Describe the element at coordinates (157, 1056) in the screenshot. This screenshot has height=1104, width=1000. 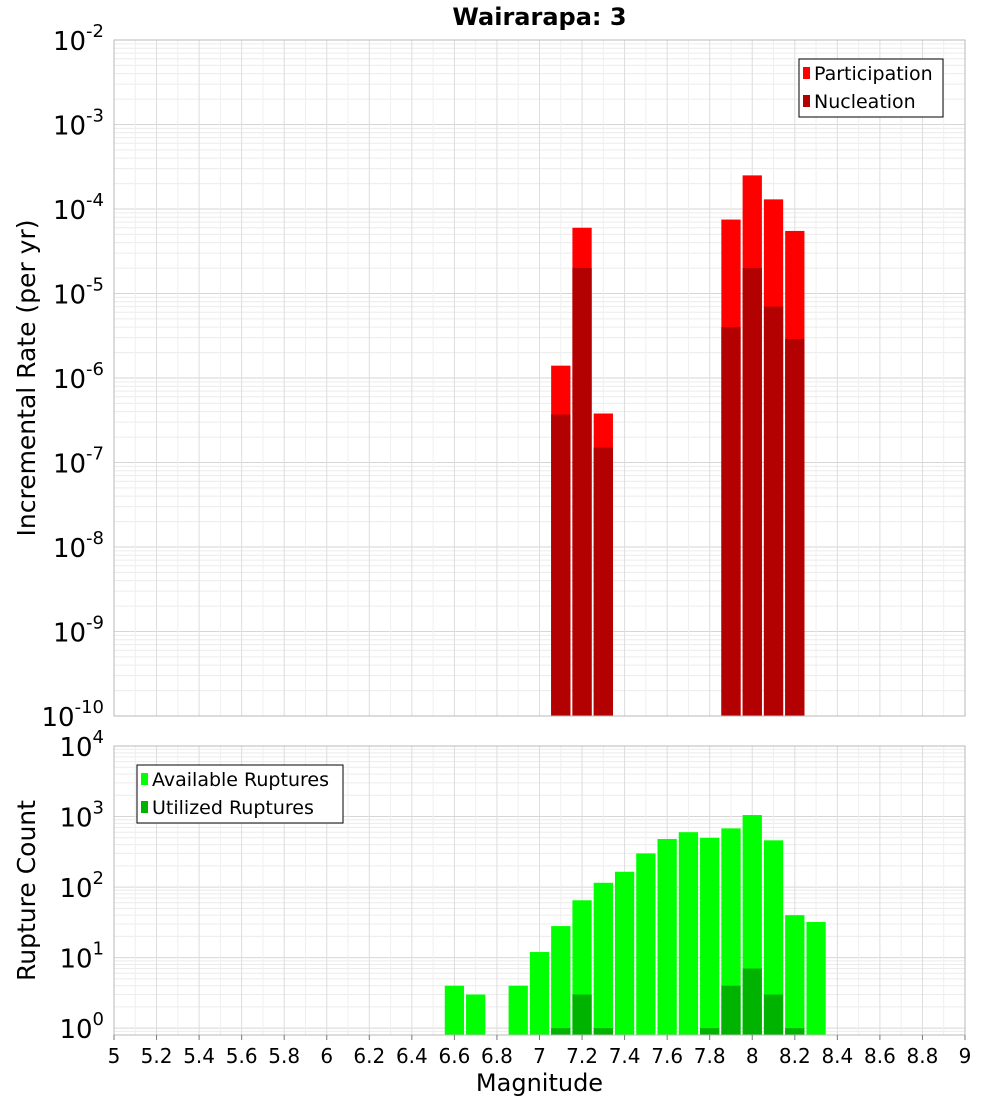
I see `x-tick-label: 5.2` at that location.